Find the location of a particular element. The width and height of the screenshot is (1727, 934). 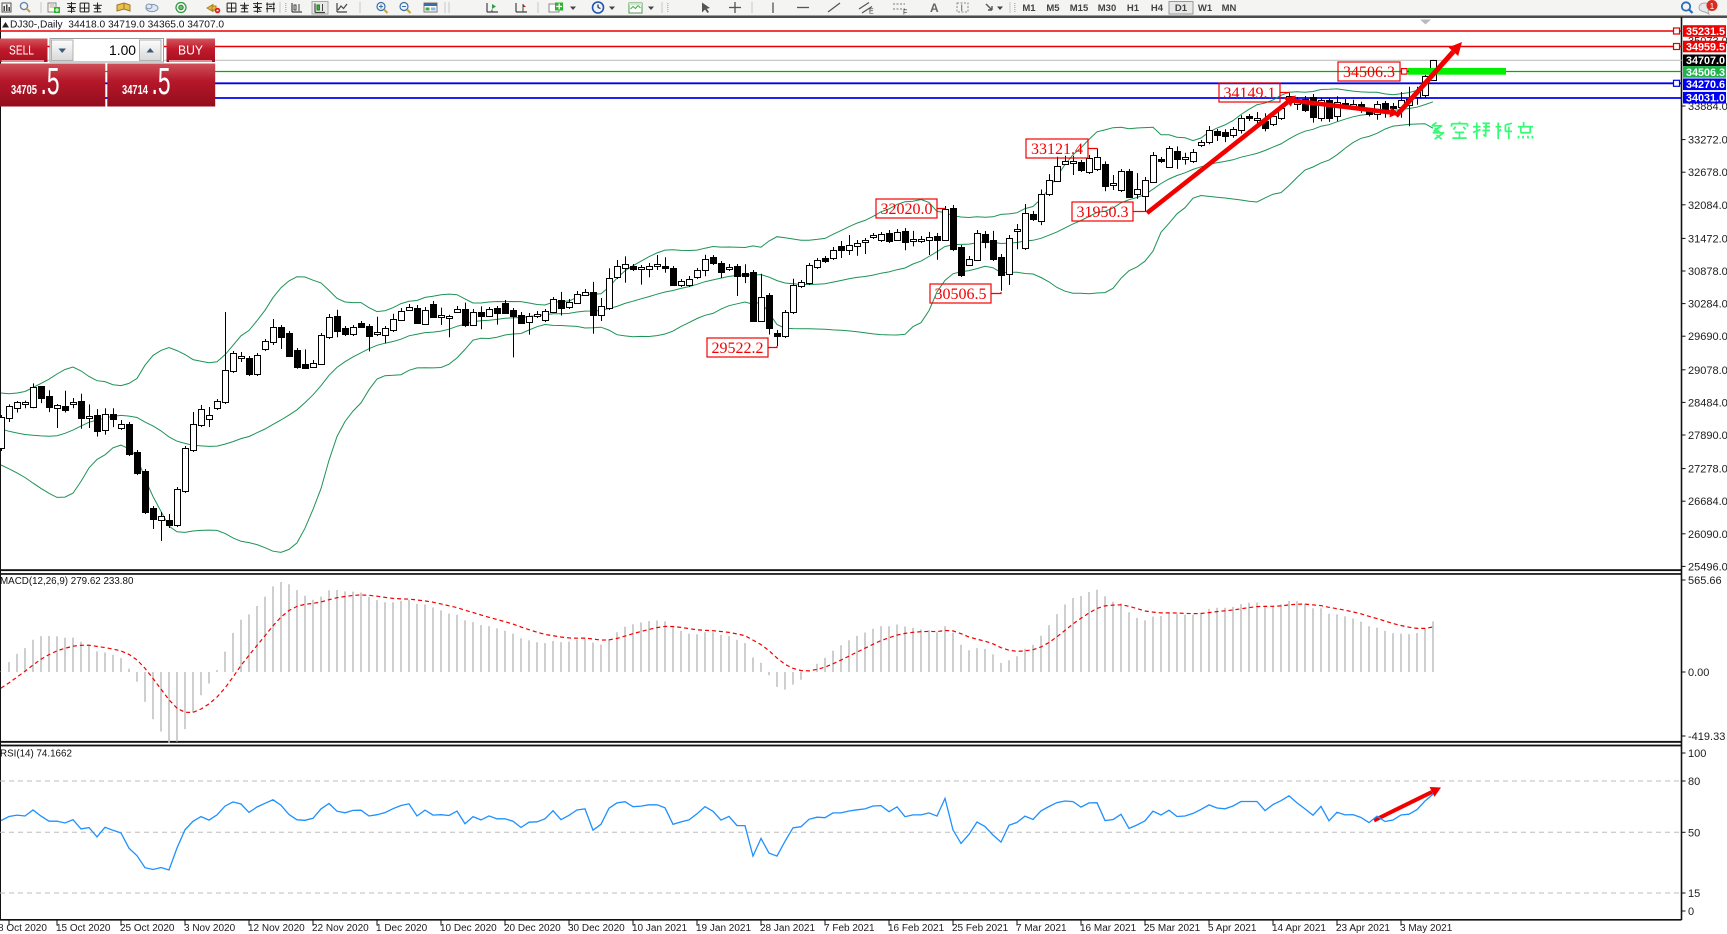

svg-text: 1.00 is located at coordinates (122, 50).